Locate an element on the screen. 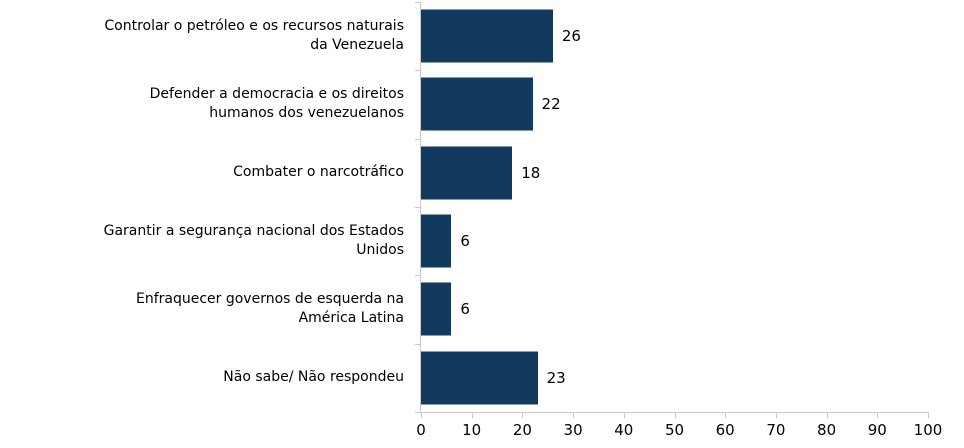 The height and width of the screenshot is (448, 964). x-tick-label: 40 is located at coordinates (624, 430).